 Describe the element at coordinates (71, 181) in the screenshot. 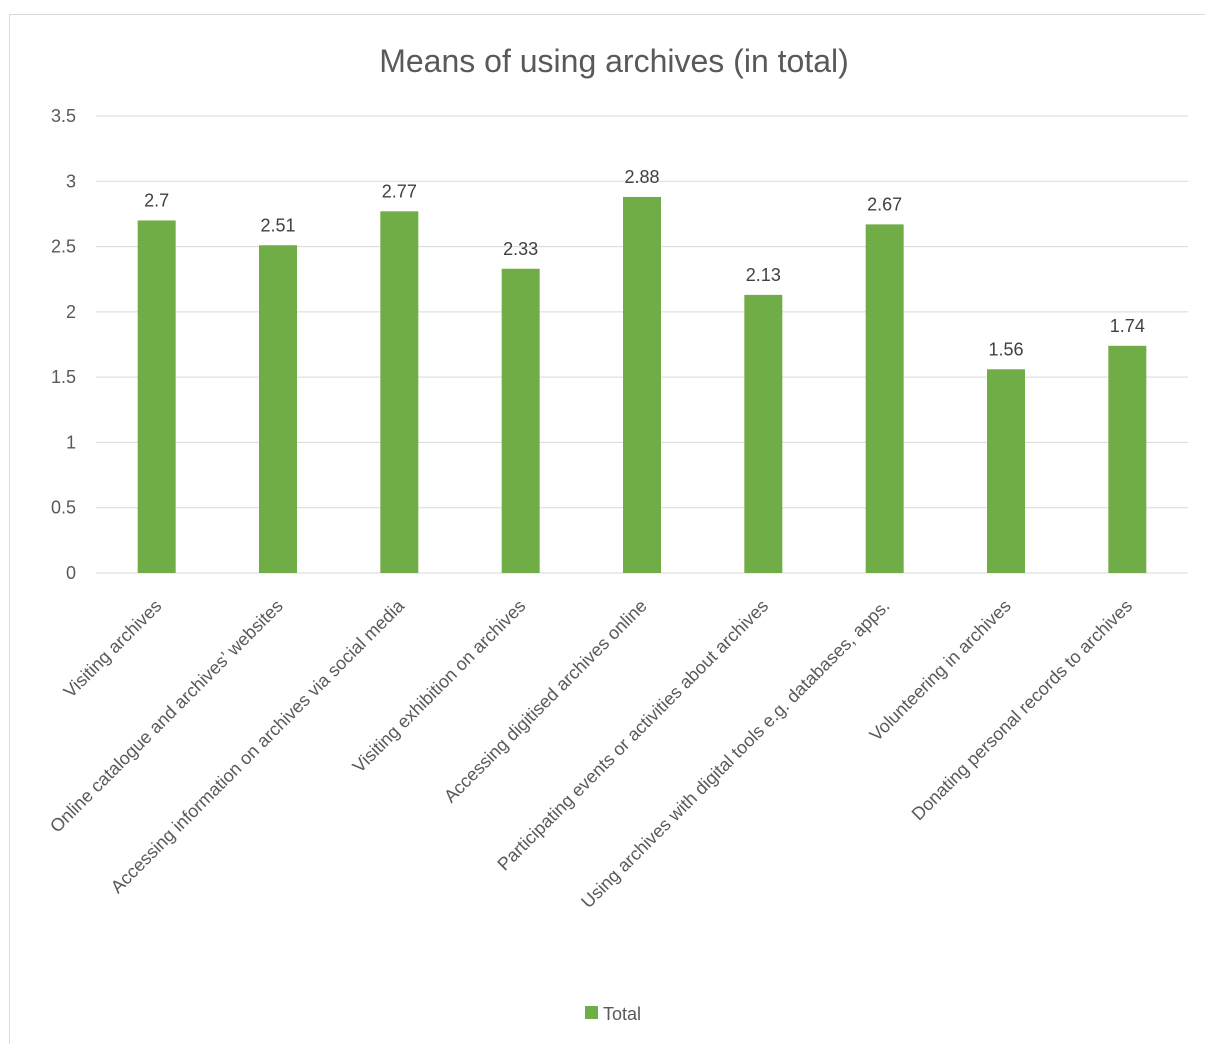

I see `y-tick-label: 3` at that location.